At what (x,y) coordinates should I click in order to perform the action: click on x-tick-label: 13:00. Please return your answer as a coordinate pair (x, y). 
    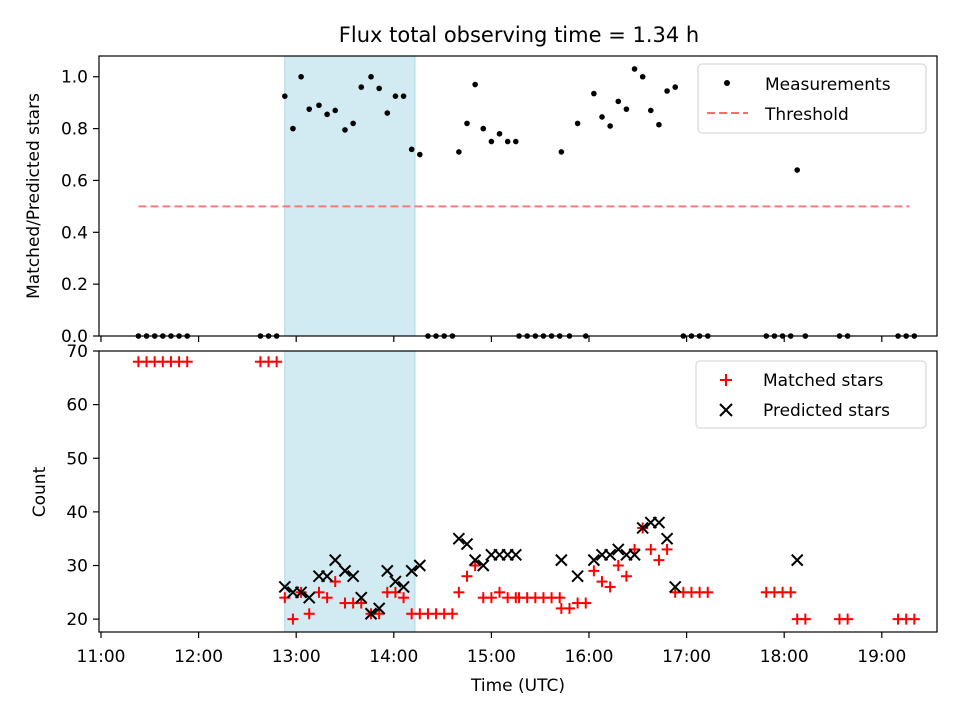
    Looking at the image, I should click on (296, 657).